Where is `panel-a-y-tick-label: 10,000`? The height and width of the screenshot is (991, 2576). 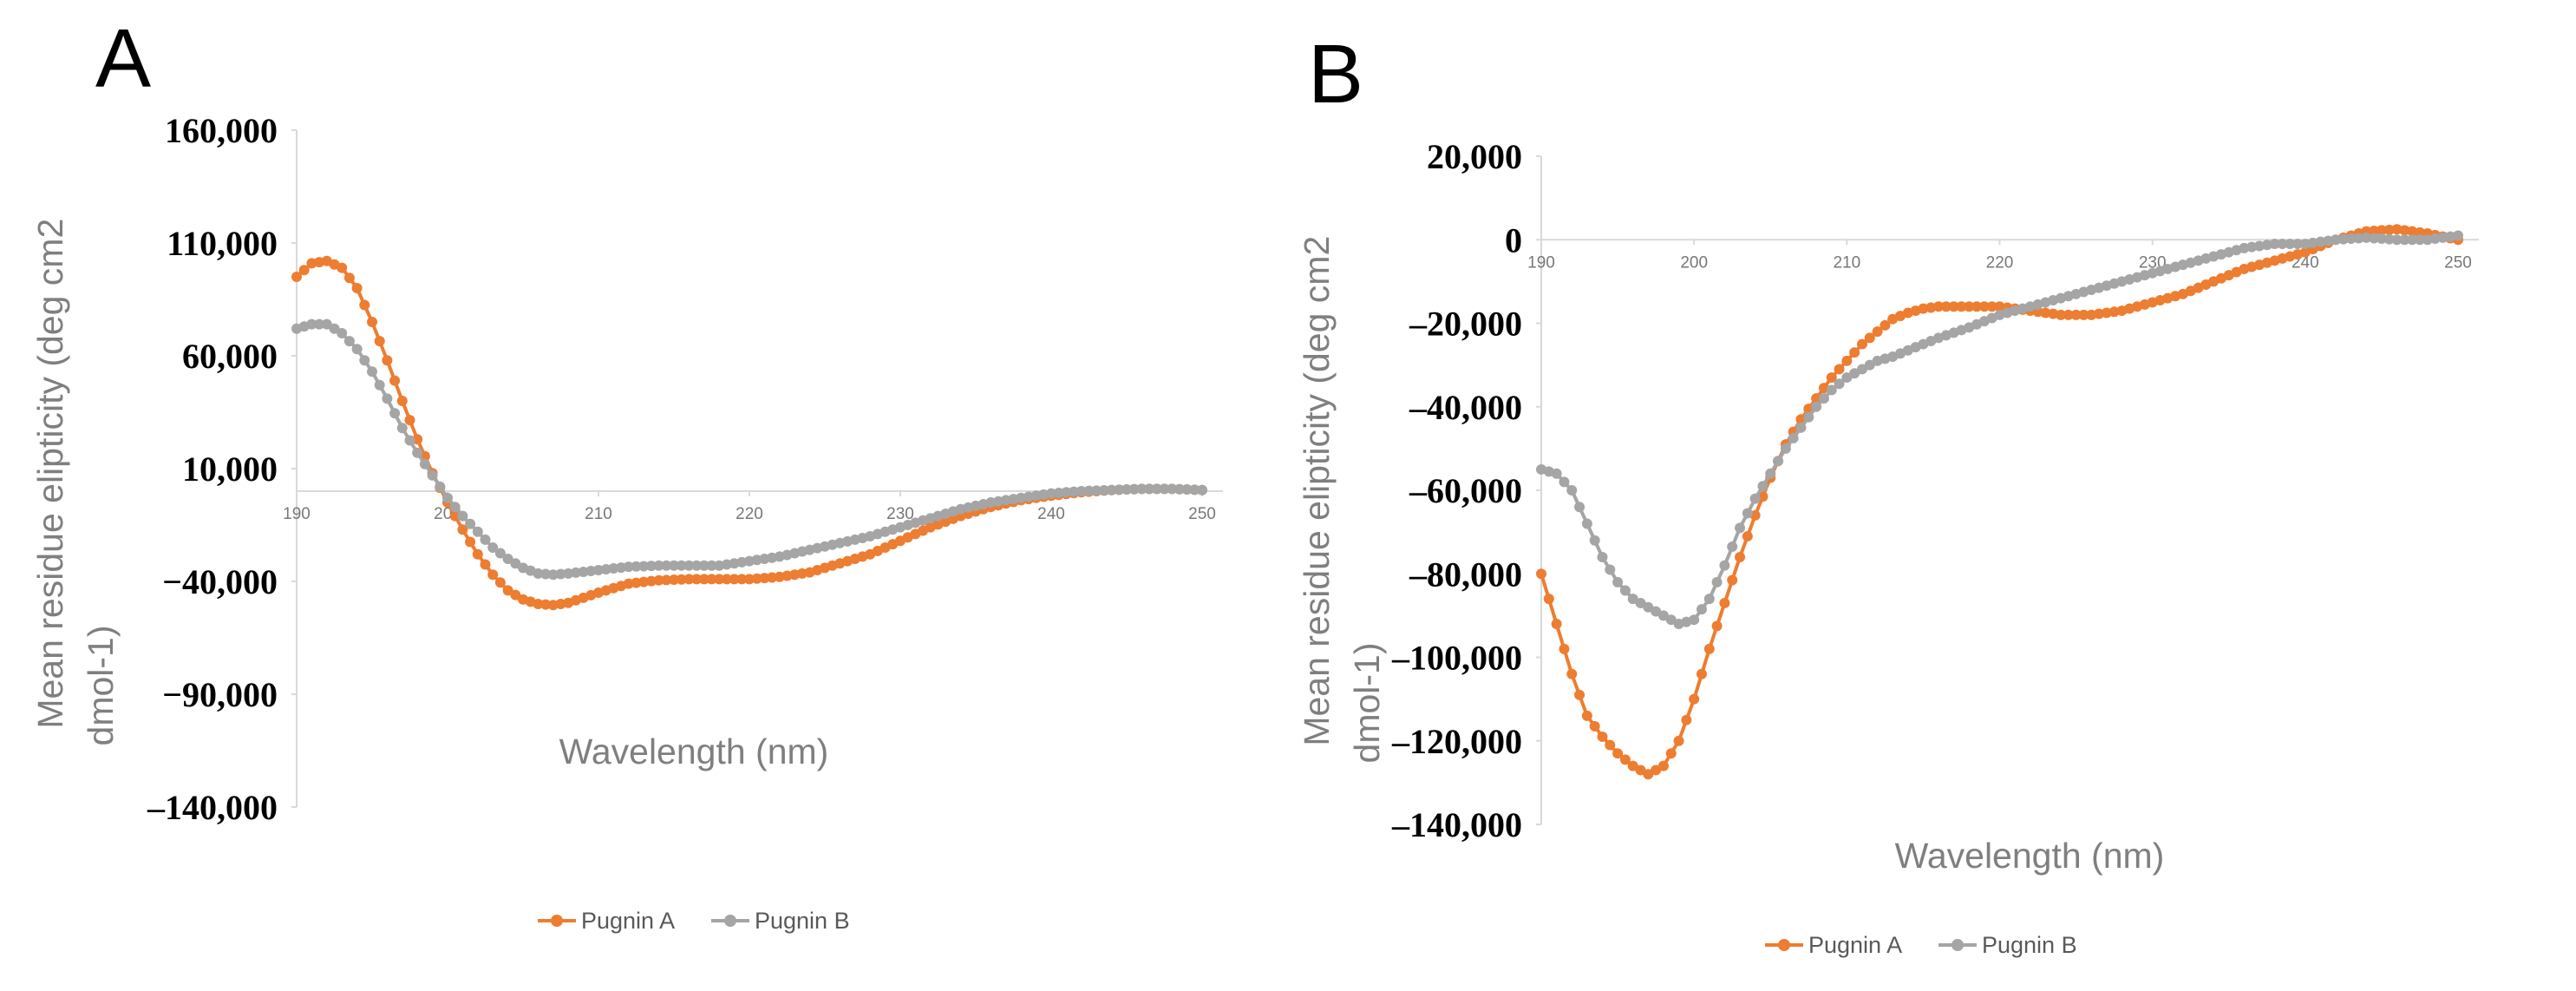 panel-a-y-tick-label: 10,000 is located at coordinates (230, 469).